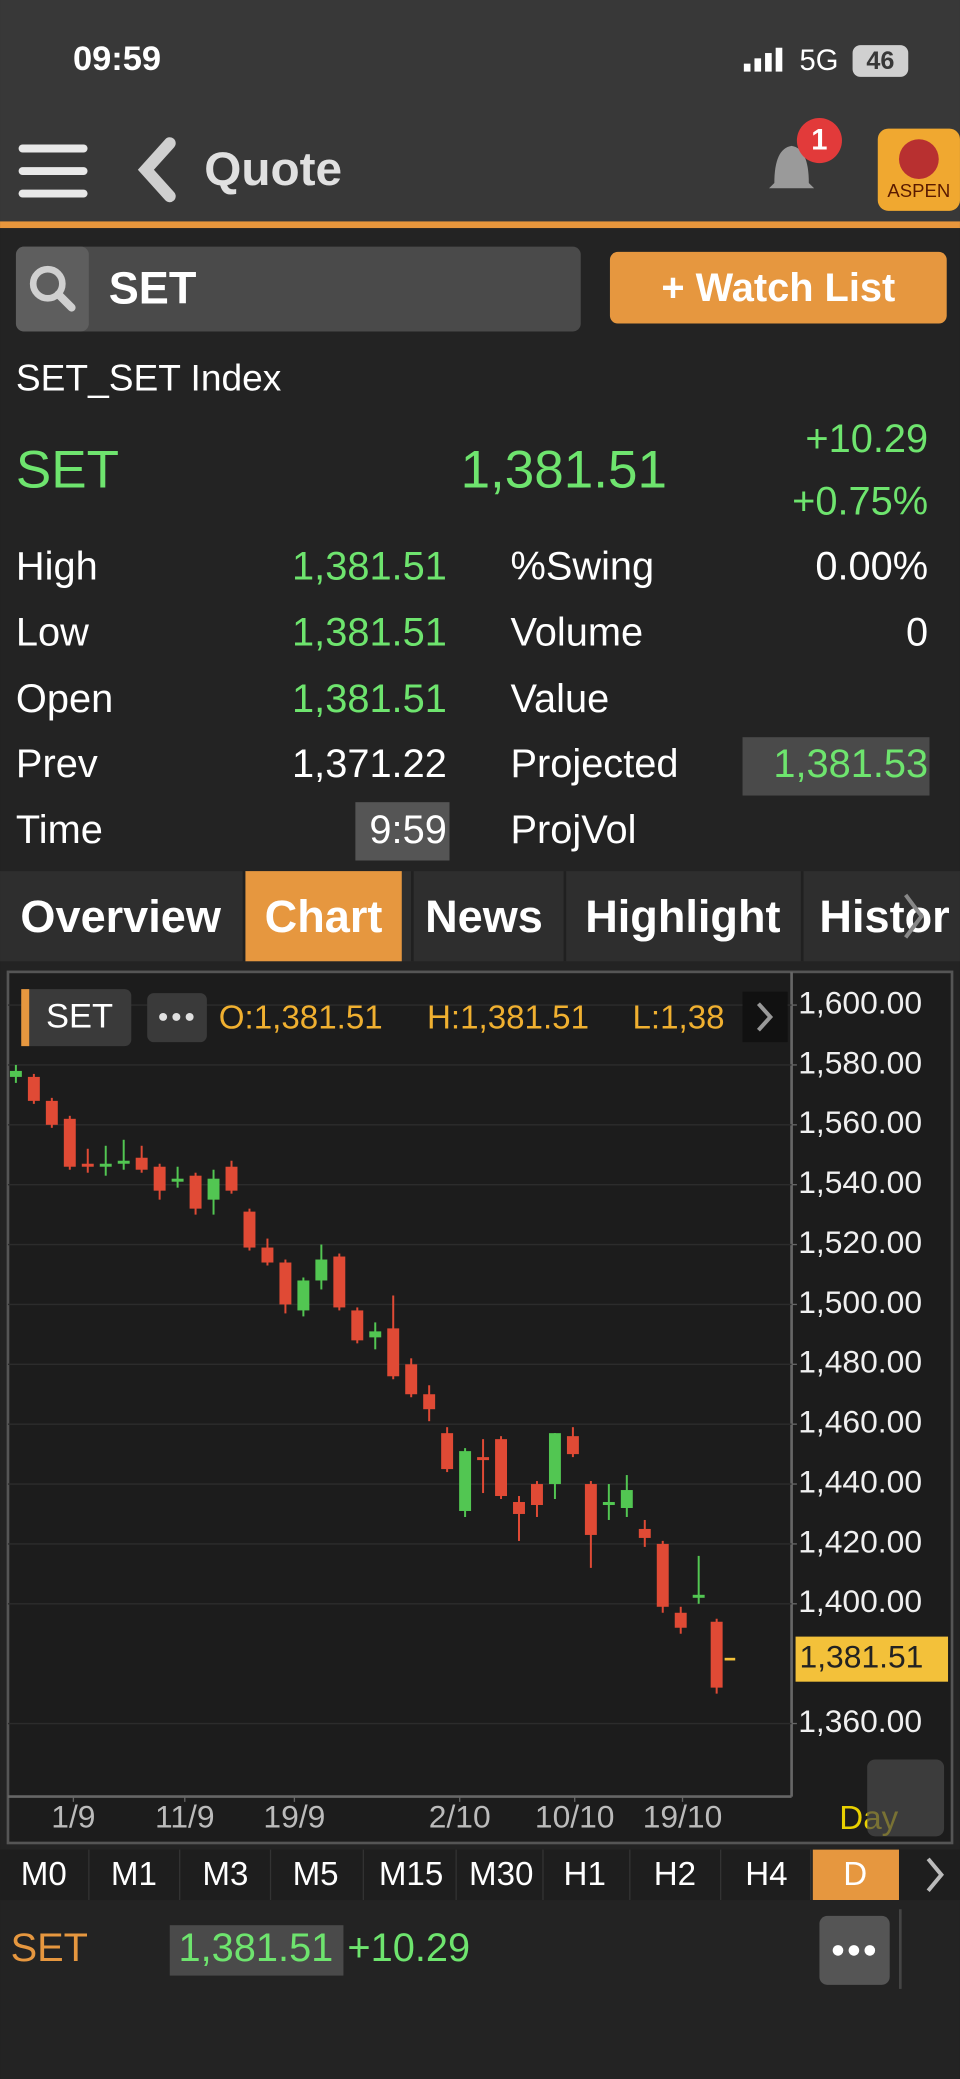 Image resolution: width=960 pixels, height=2079 pixels. I want to click on field-label: High, so click(57, 566).